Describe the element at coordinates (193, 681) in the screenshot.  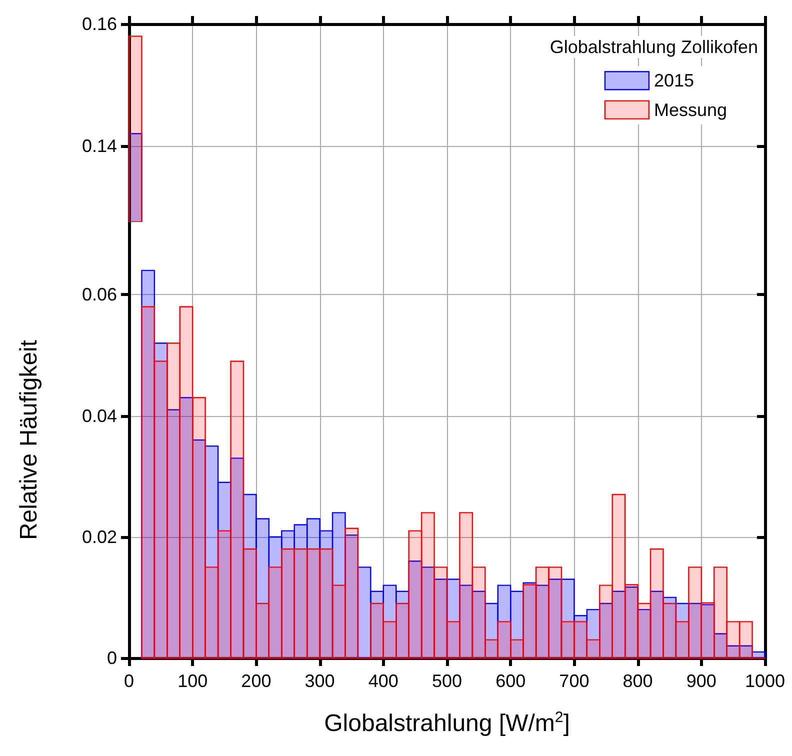
I see `x-tick-label: 100` at that location.